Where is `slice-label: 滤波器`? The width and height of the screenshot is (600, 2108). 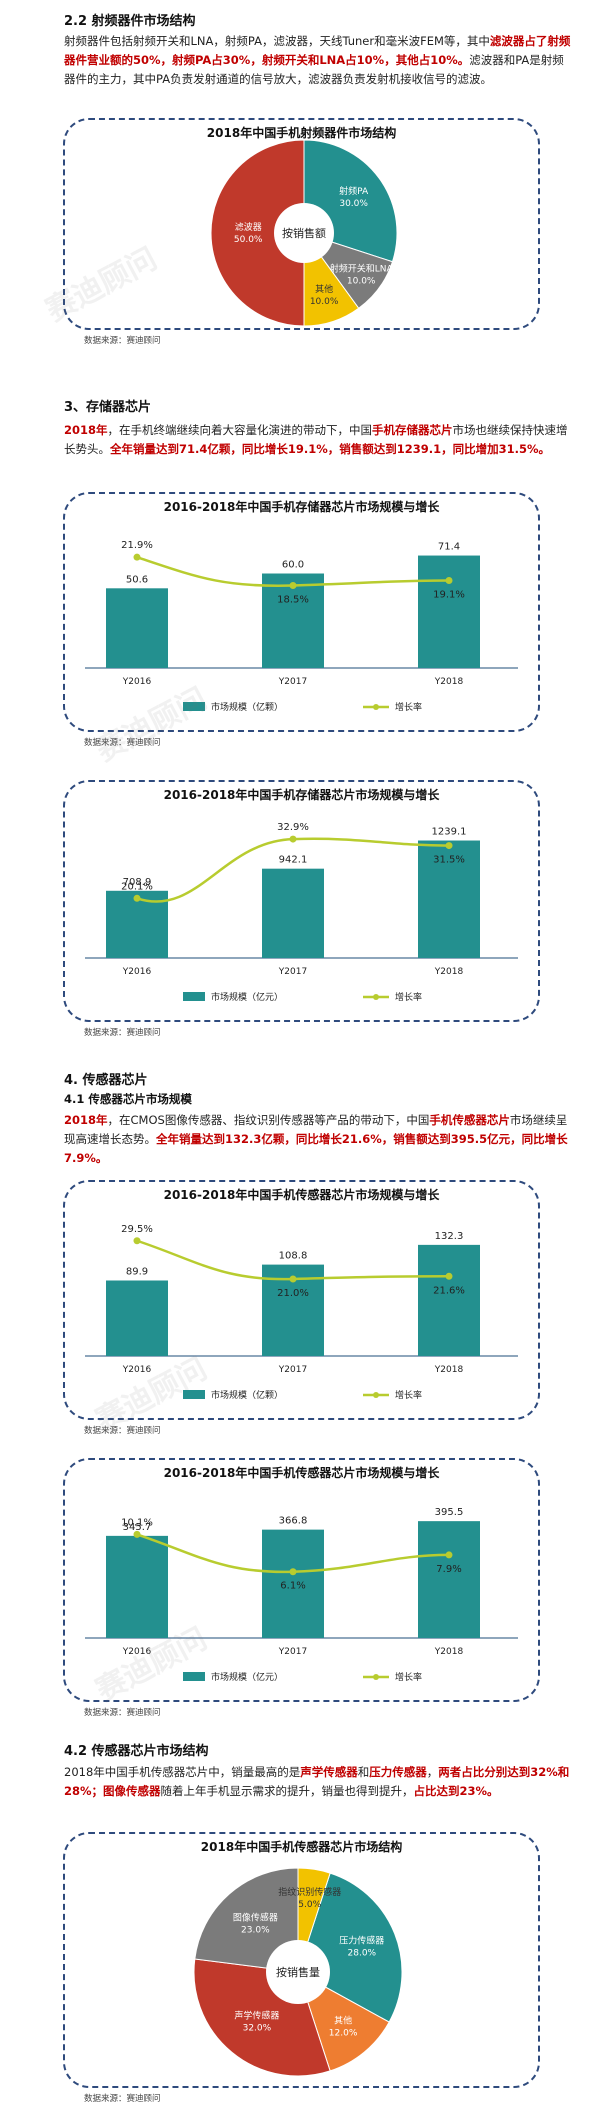 slice-label: 滤波器 is located at coordinates (248, 227).